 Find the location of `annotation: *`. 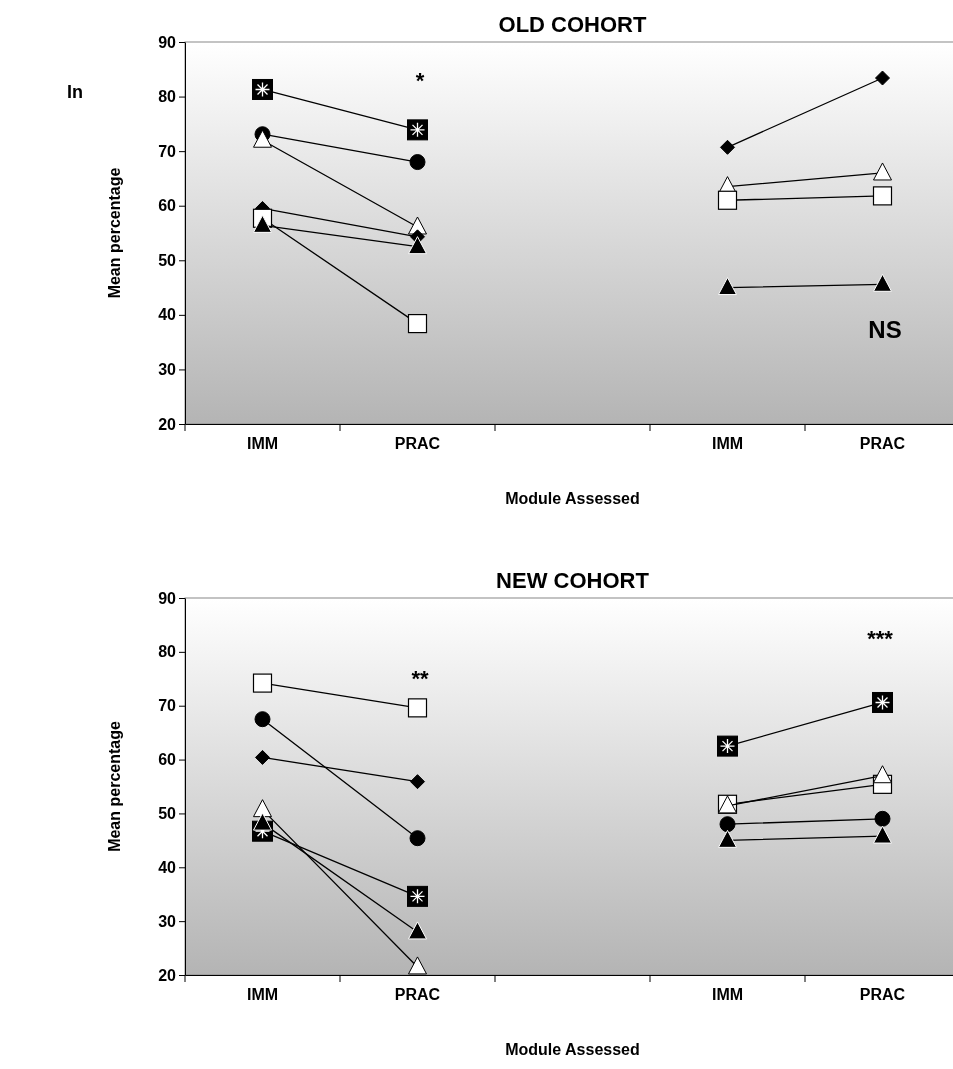

annotation: * is located at coordinates (420, 80).